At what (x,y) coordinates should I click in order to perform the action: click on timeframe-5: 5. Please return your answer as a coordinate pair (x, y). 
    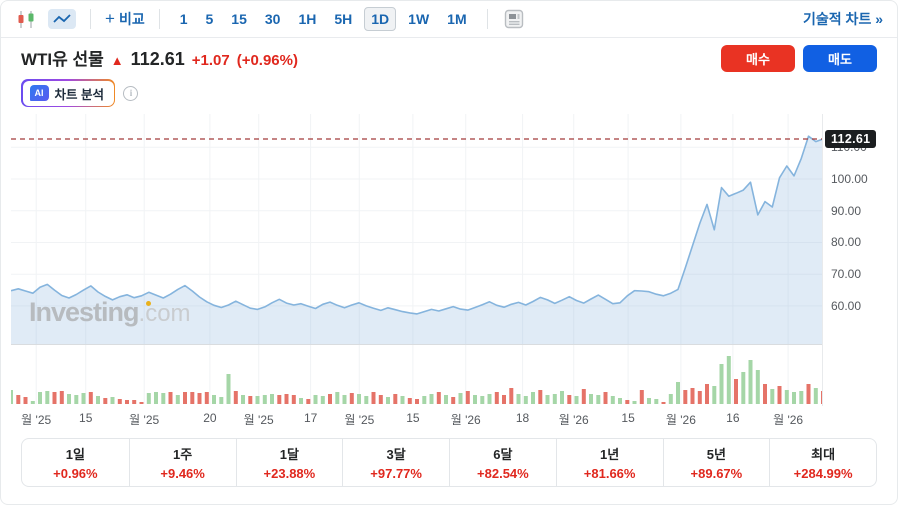
    Looking at the image, I should click on (210, 19).